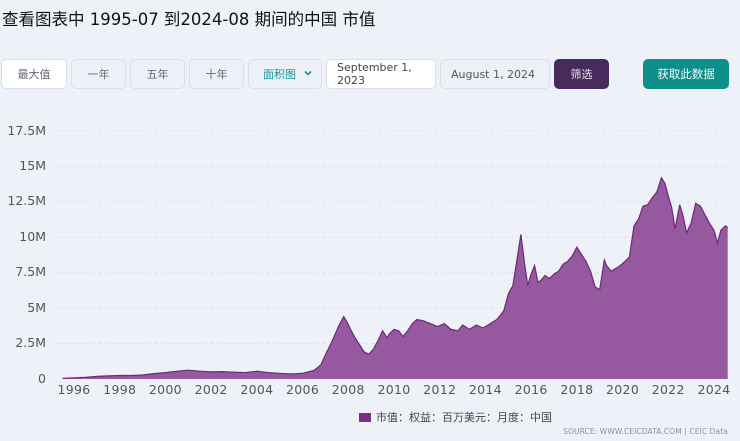 The height and width of the screenshot is (441, 740). What do you see at coordinates (32, 165) in the screenshot?
I see `y-tick: 15M` at bounding box center [32, 165].